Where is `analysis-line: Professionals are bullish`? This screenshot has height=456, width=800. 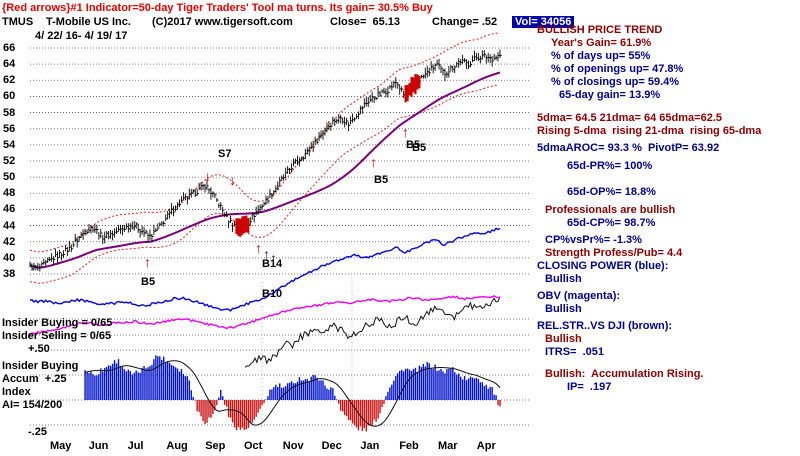 analysis-line: Professionals are bullish is located at coordinates (610, 210).